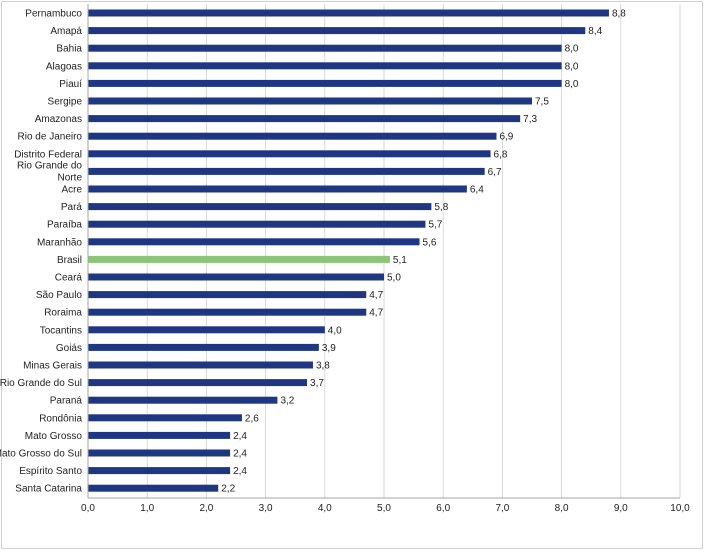 Image resolution: width=706 pixels, height=552 pixels. What do you see at coordinates (59, 295) in the screenshot?
I see `category-label: São Paulo` at bounding box center [59, 295].